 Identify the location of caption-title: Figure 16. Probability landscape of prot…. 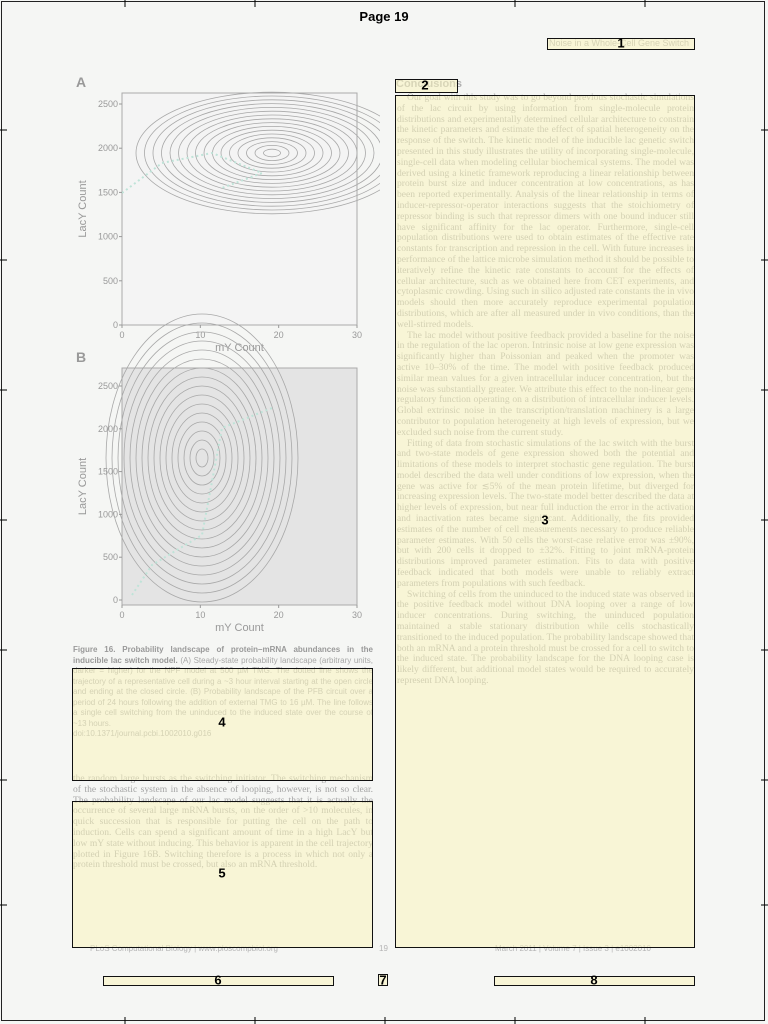
(223, 655).